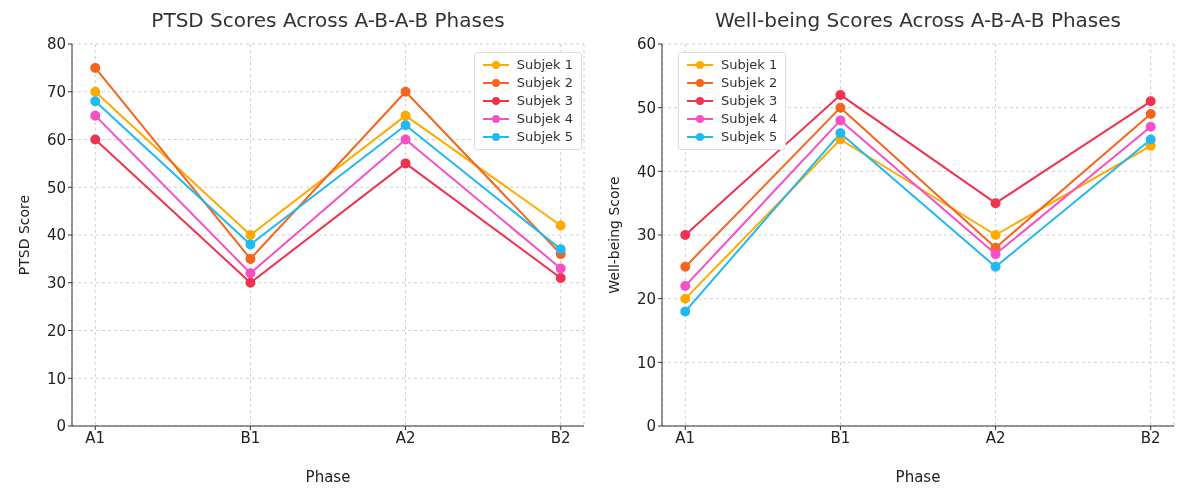  Describe the element at coordinates (56, 92) in the screenshot. I see `y-tick-label: 70` at that location.